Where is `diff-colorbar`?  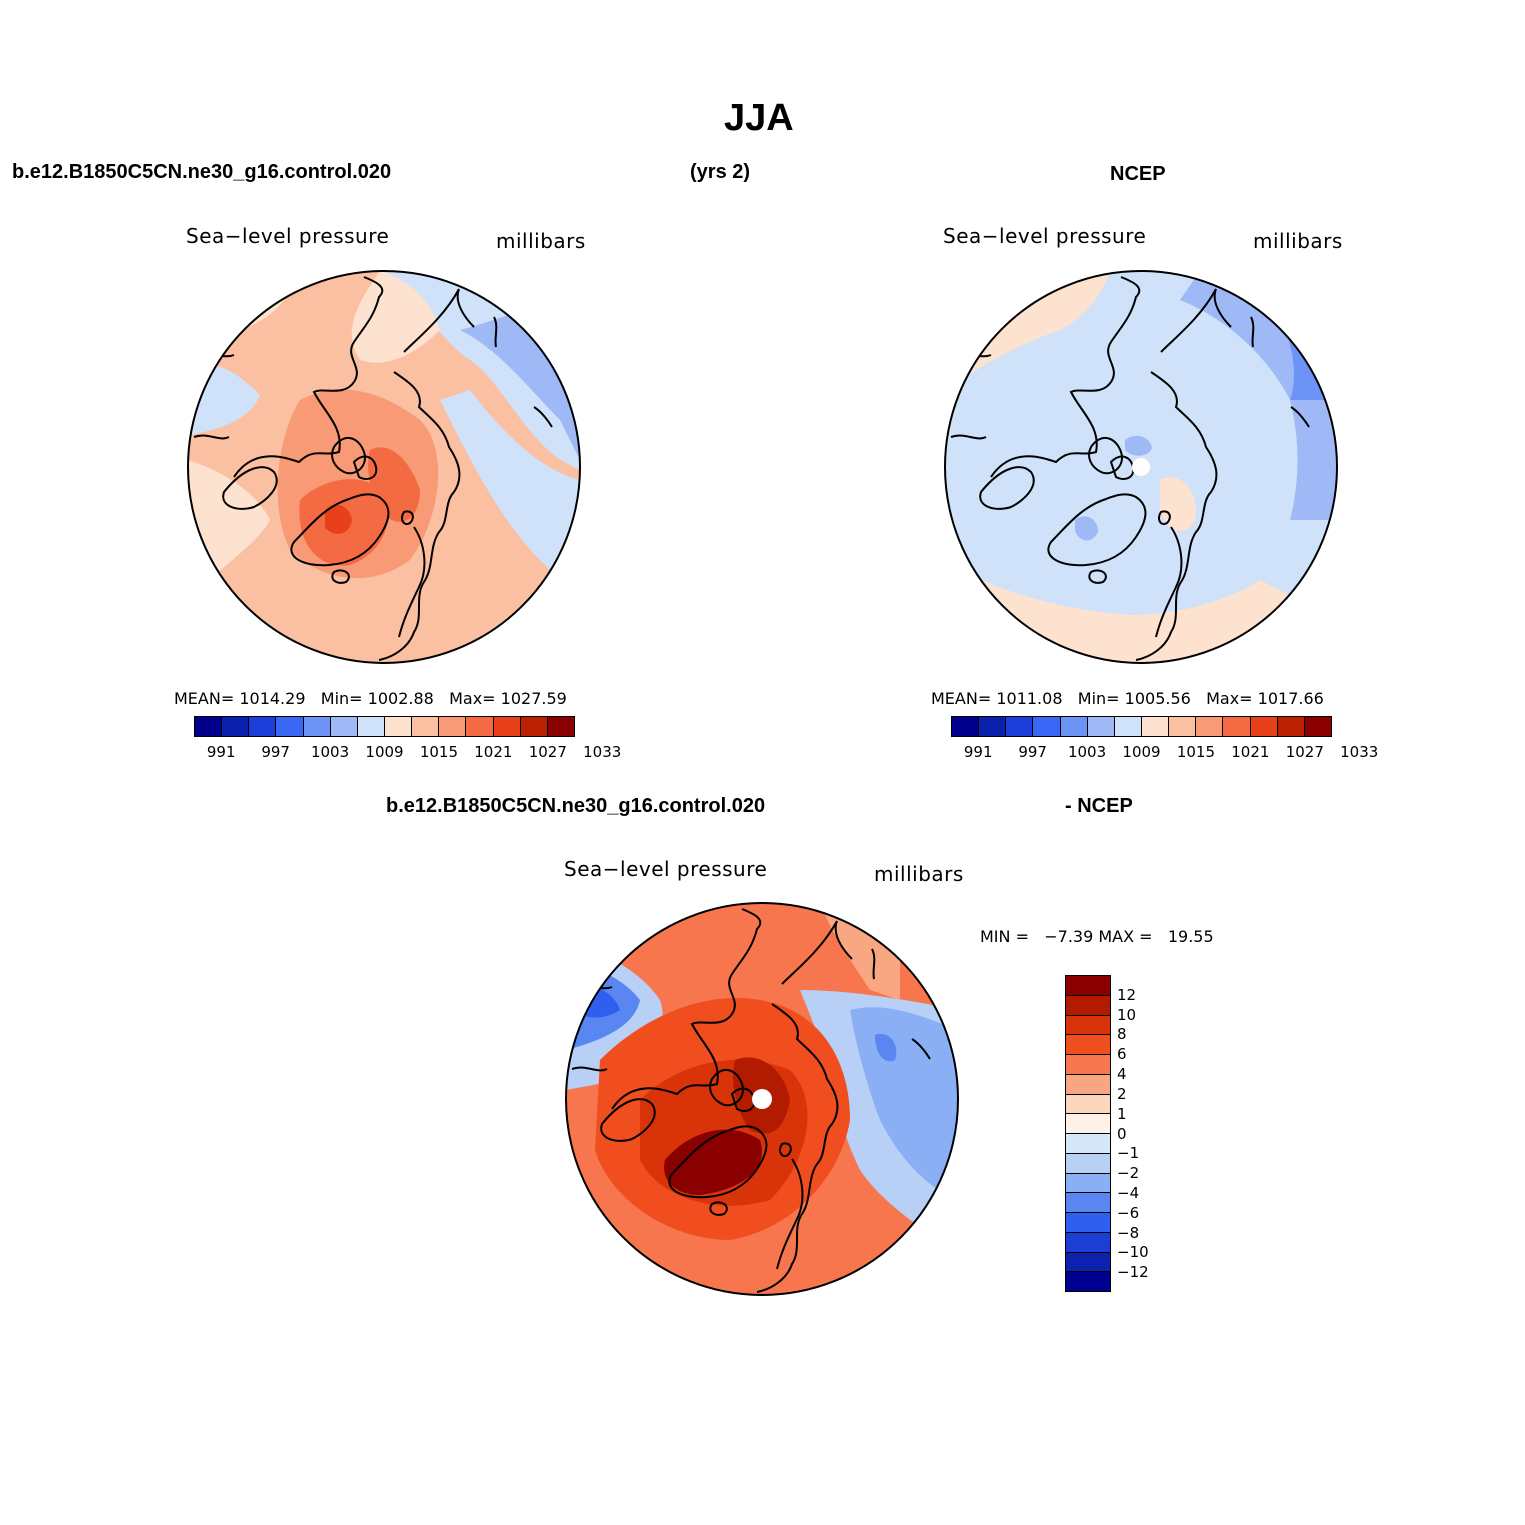
diff-colorbar is located at coordinates (1088, 1133).